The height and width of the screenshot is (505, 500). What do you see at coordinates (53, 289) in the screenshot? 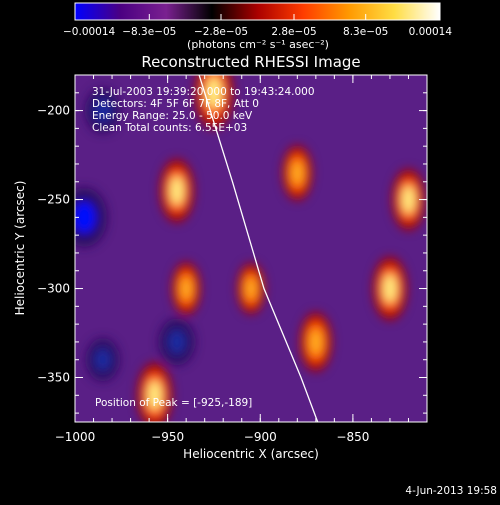
I see `y-tick-label: −300` at bounding box center [53, 289].